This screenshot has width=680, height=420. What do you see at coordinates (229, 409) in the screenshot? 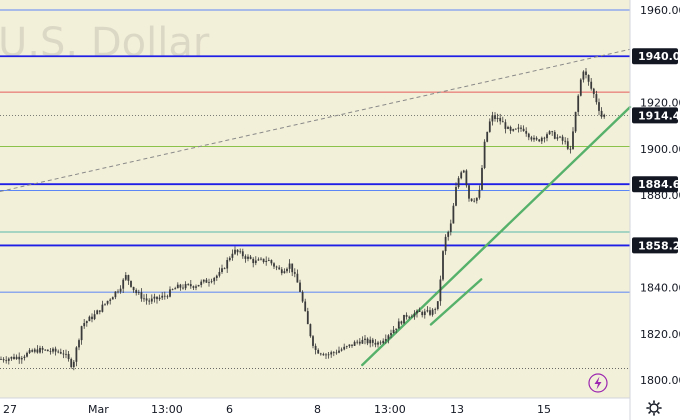
I see `x-tick-label: 6` at bounding box center [229, 409].